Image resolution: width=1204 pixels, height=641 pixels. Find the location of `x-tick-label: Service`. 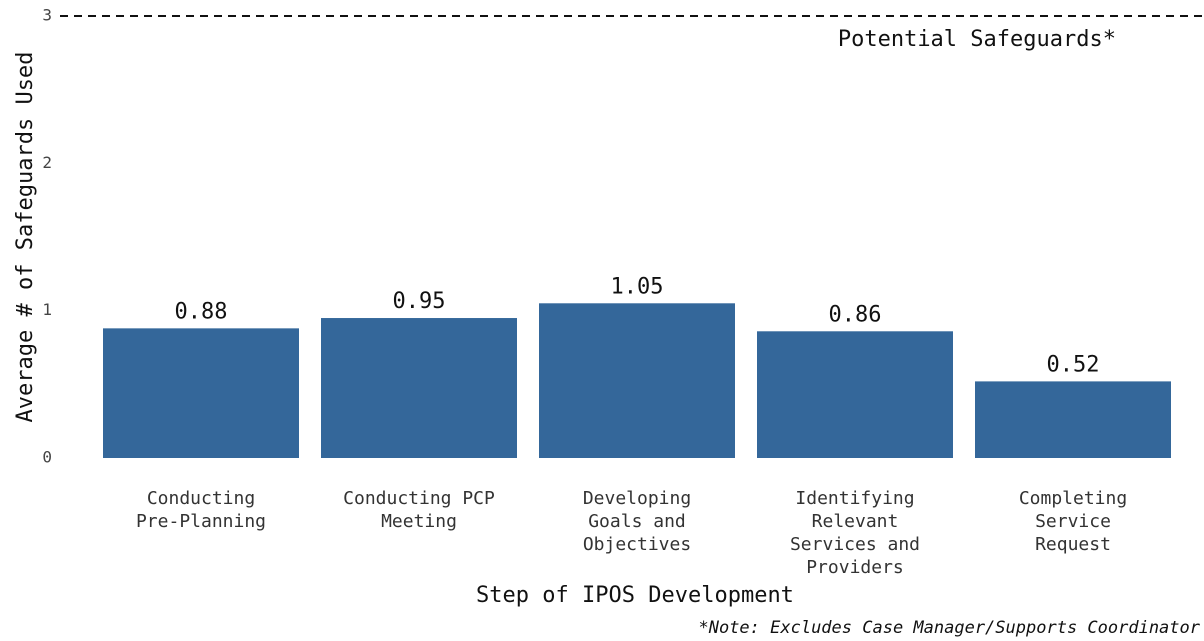

x-tick-label: Service is located at coordinates (1073, 521).